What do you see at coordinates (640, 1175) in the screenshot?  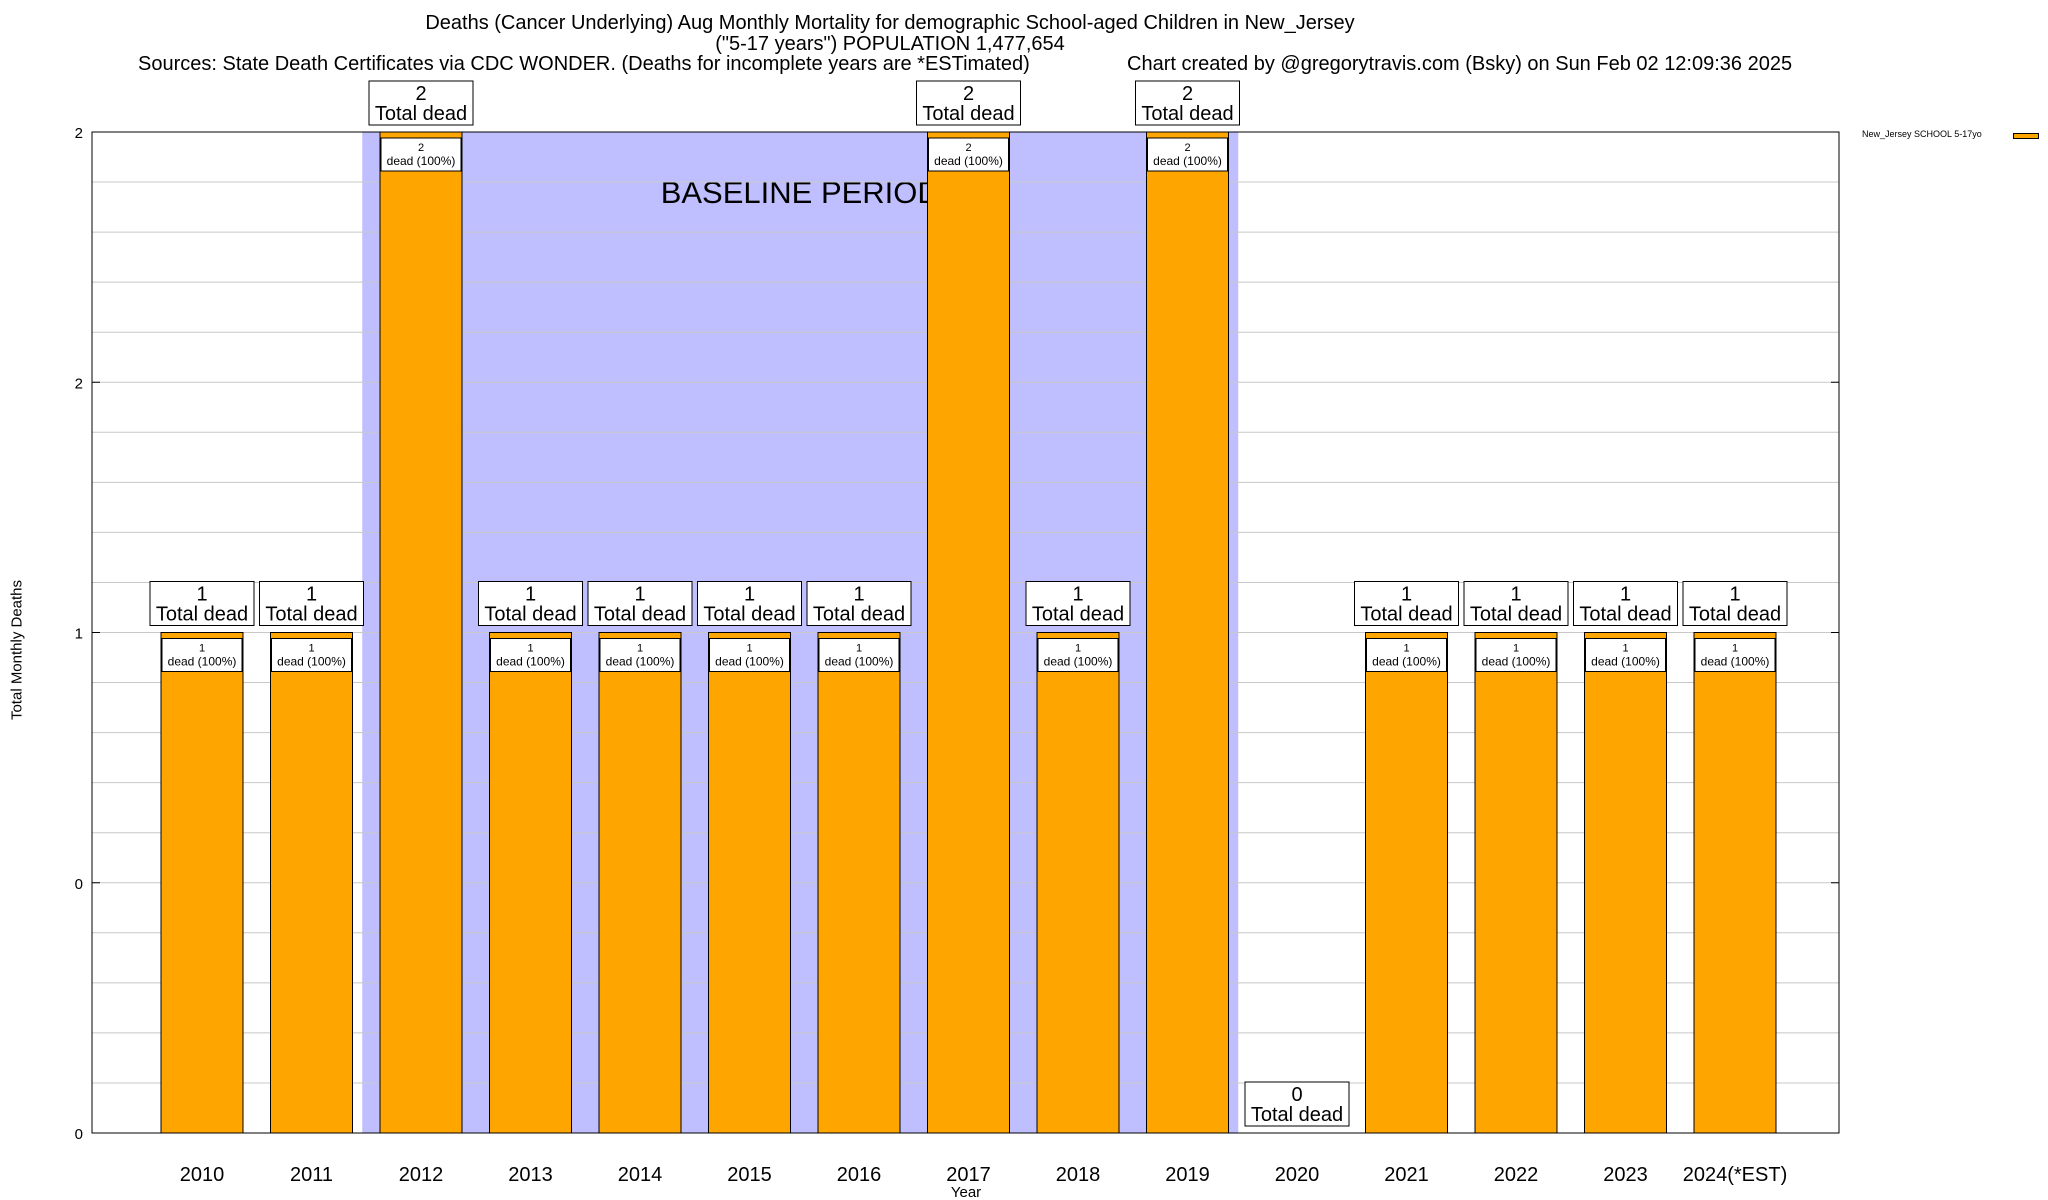 I see `x-tick-label: 2014` at bounding box center [640, 1175].